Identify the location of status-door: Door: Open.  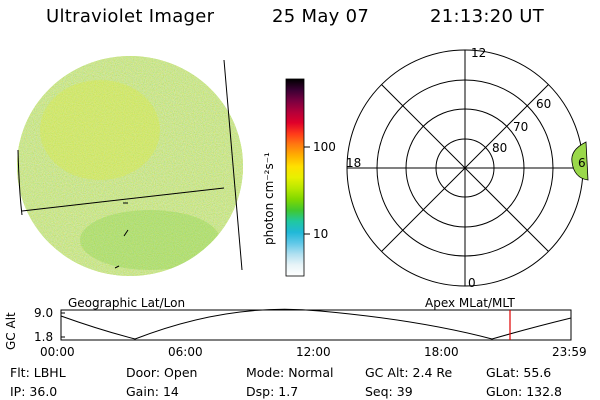
(162, 372).